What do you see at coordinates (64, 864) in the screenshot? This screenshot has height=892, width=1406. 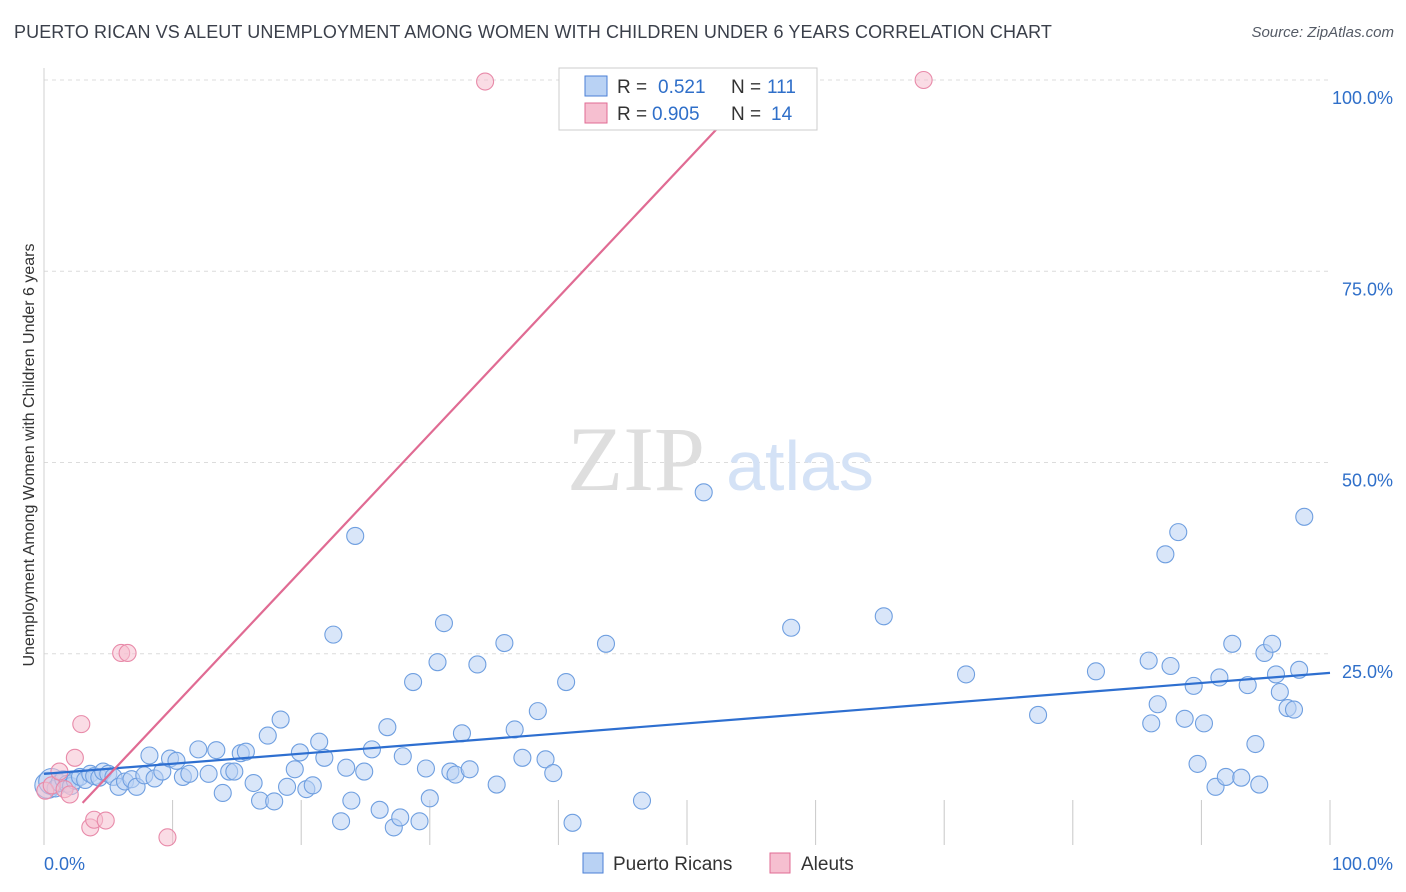 I see `x-tick-label: 0.0%` at bounding box center [64, 864].